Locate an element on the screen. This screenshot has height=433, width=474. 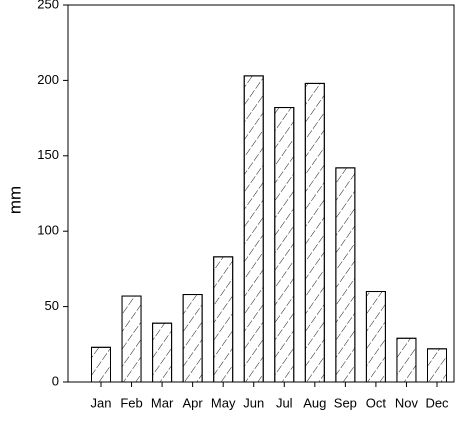
x-tick-label: Aug is located at coordinates (314, 402).